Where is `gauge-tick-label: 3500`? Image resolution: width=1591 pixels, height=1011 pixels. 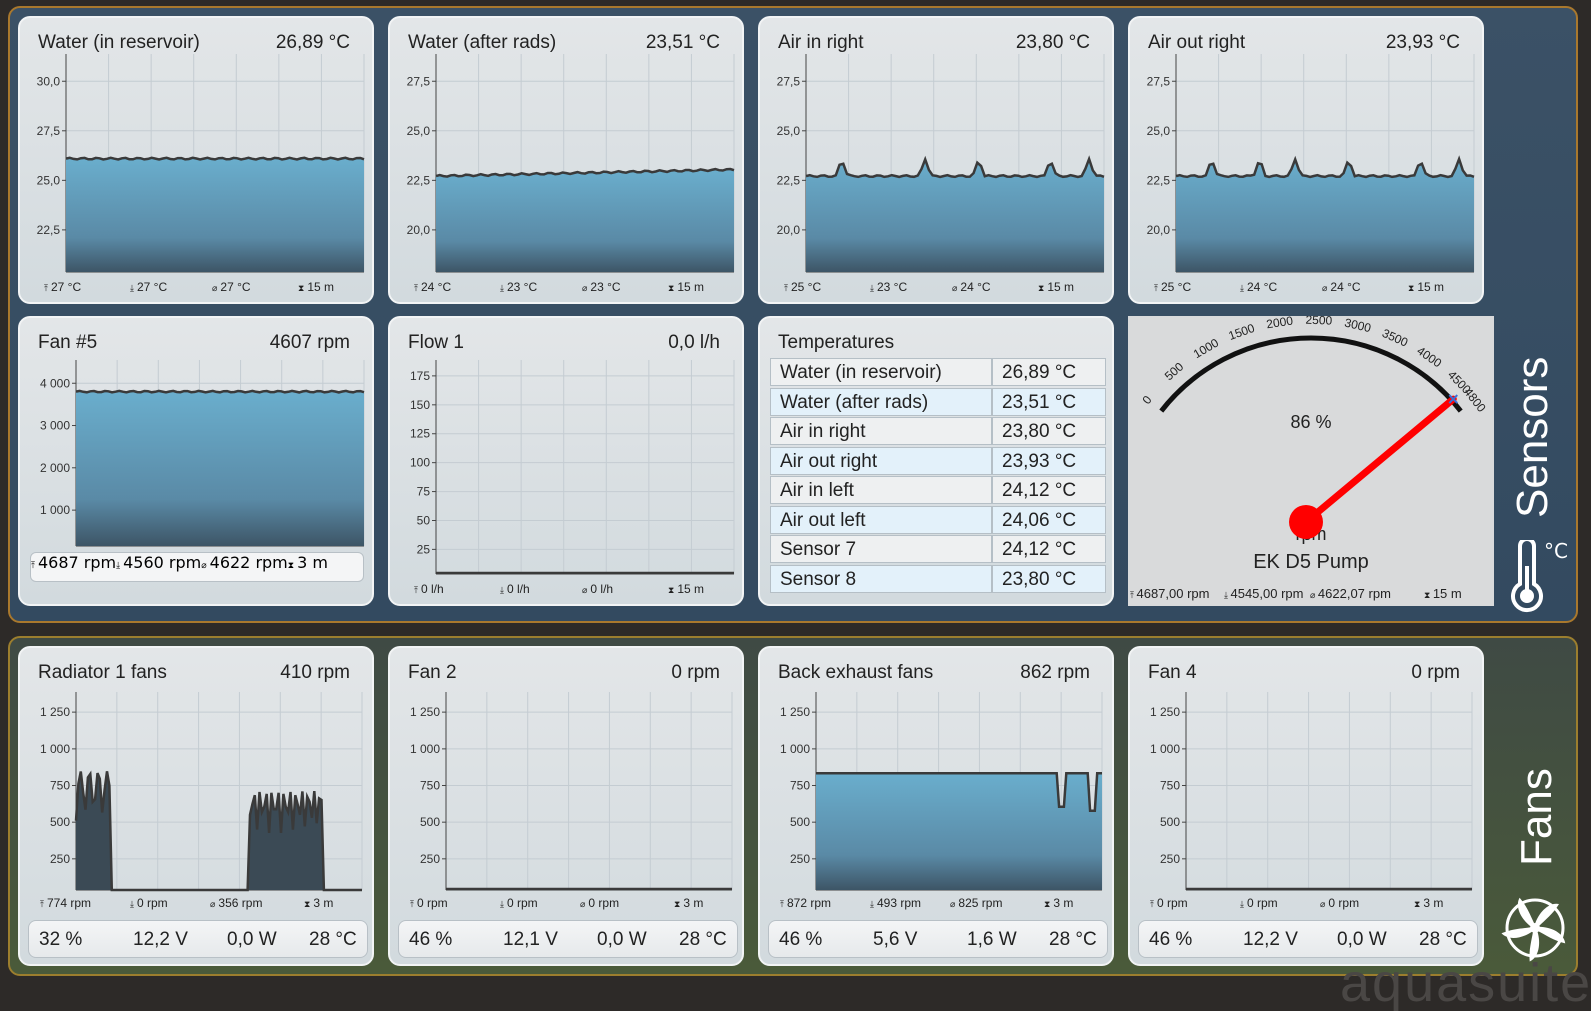 gauge-tick-label: 3500 is located at coordinates (1395, 338).